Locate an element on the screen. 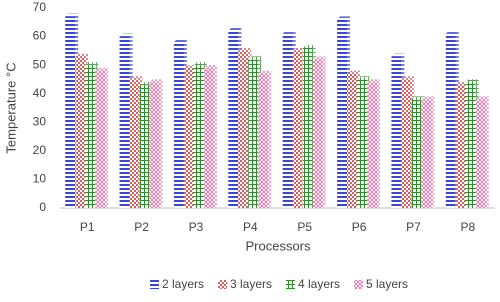 This screenshot has height=302, width=500. y-tick-label: 0 is located at coordinates (42, 207).